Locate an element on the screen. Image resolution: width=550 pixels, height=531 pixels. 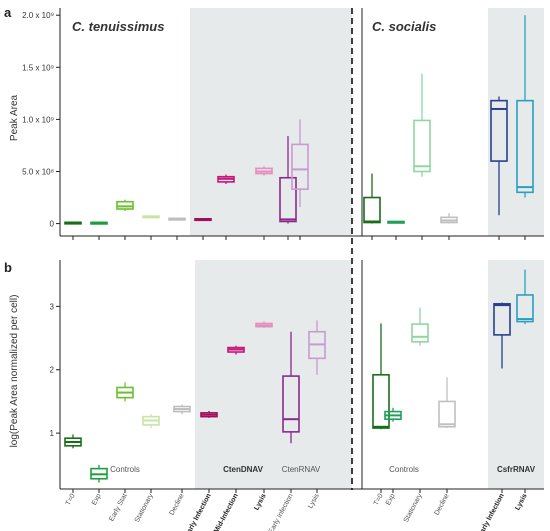
species-left-title: C. tenuissimus is located at coordinates (118, 26).